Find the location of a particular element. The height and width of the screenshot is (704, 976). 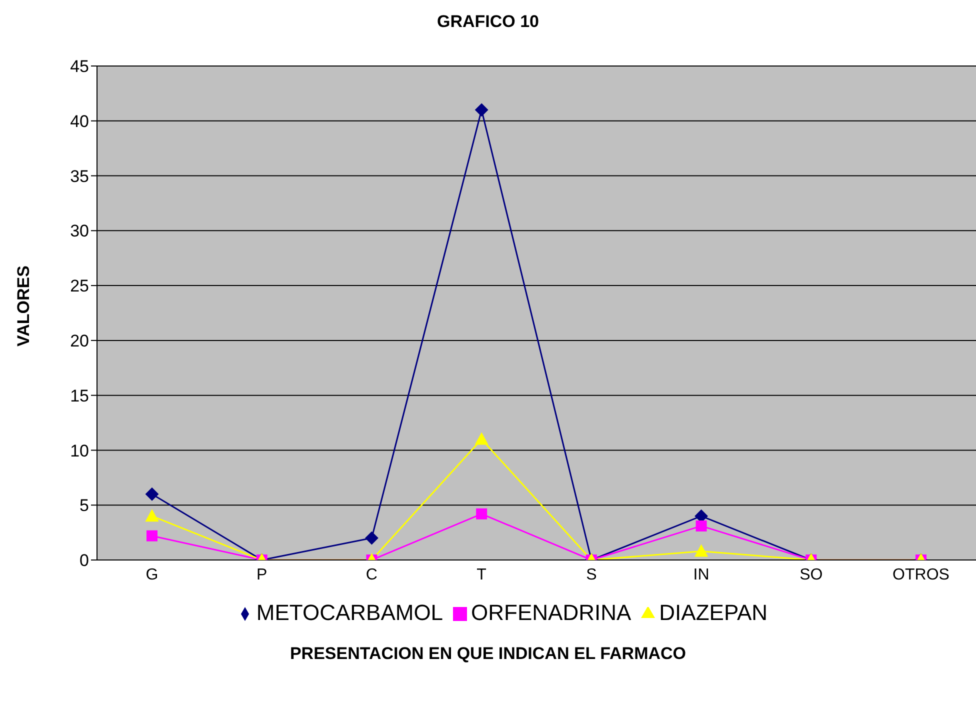

x-tick-label: IN is located at coordinates (701, 575).